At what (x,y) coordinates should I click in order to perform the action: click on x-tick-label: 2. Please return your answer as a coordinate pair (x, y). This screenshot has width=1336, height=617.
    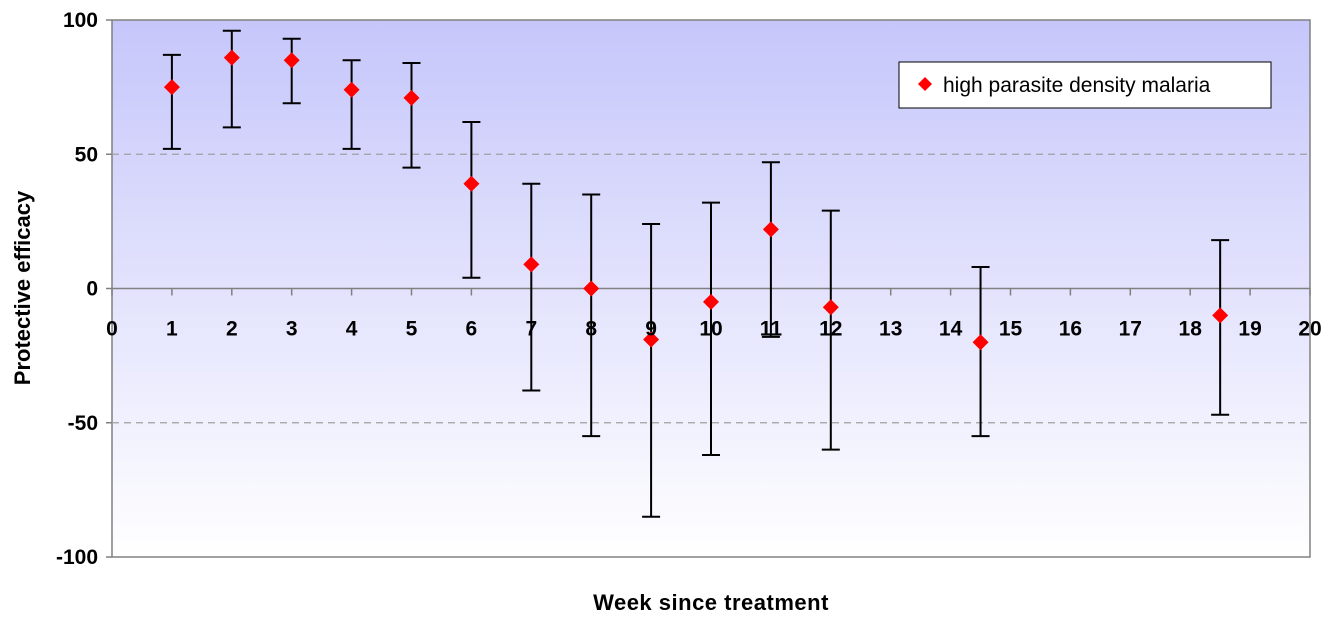
    Looking at the image, I should click on (232, 329).